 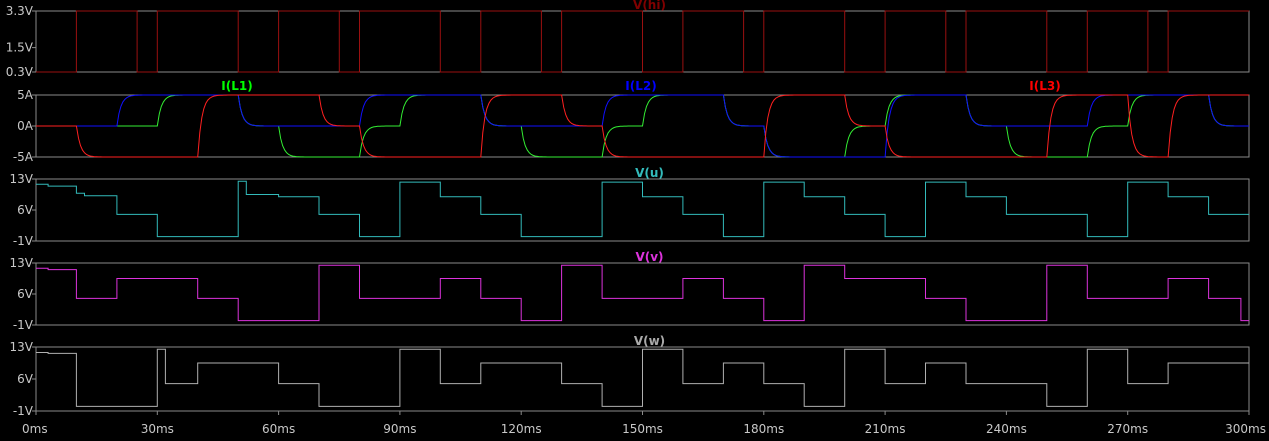 What do you see at coordinates (649, 173) in the screenshot?
I see `pane-title: V(u)` at bounding box center [649, 173].